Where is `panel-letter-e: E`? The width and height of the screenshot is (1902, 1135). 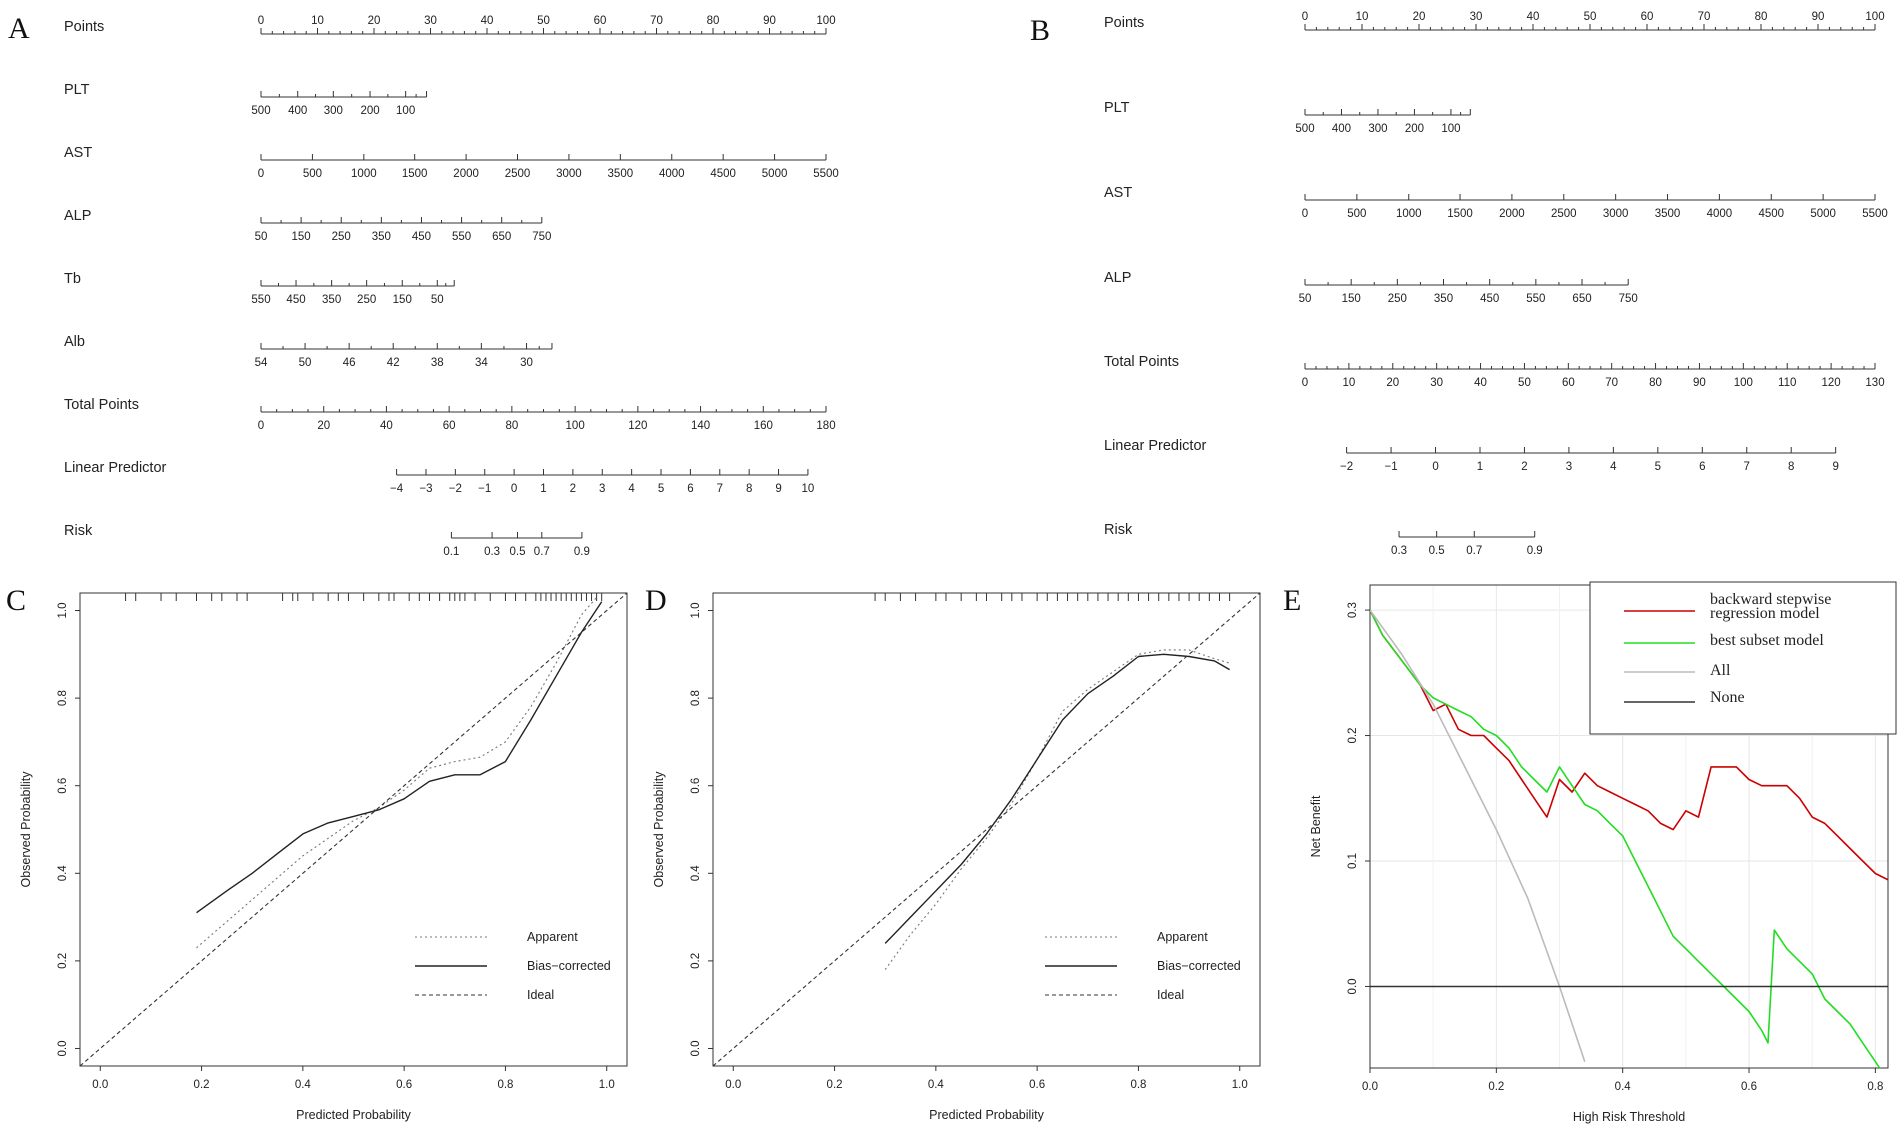 panel-letter-e: E is located at coordinates (1292, 600).